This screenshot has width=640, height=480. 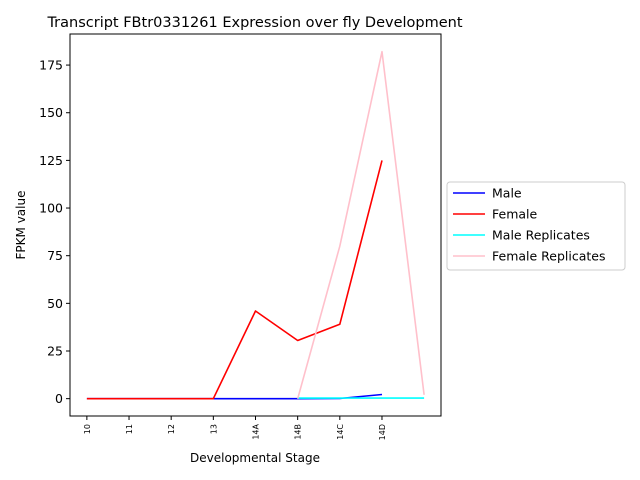 What do you see at coordinates (235, 428) in the screenshot?
I see `x-axis: 10 11 12 13 14A 14B 14C 14D` at bounding box center [235, 428].